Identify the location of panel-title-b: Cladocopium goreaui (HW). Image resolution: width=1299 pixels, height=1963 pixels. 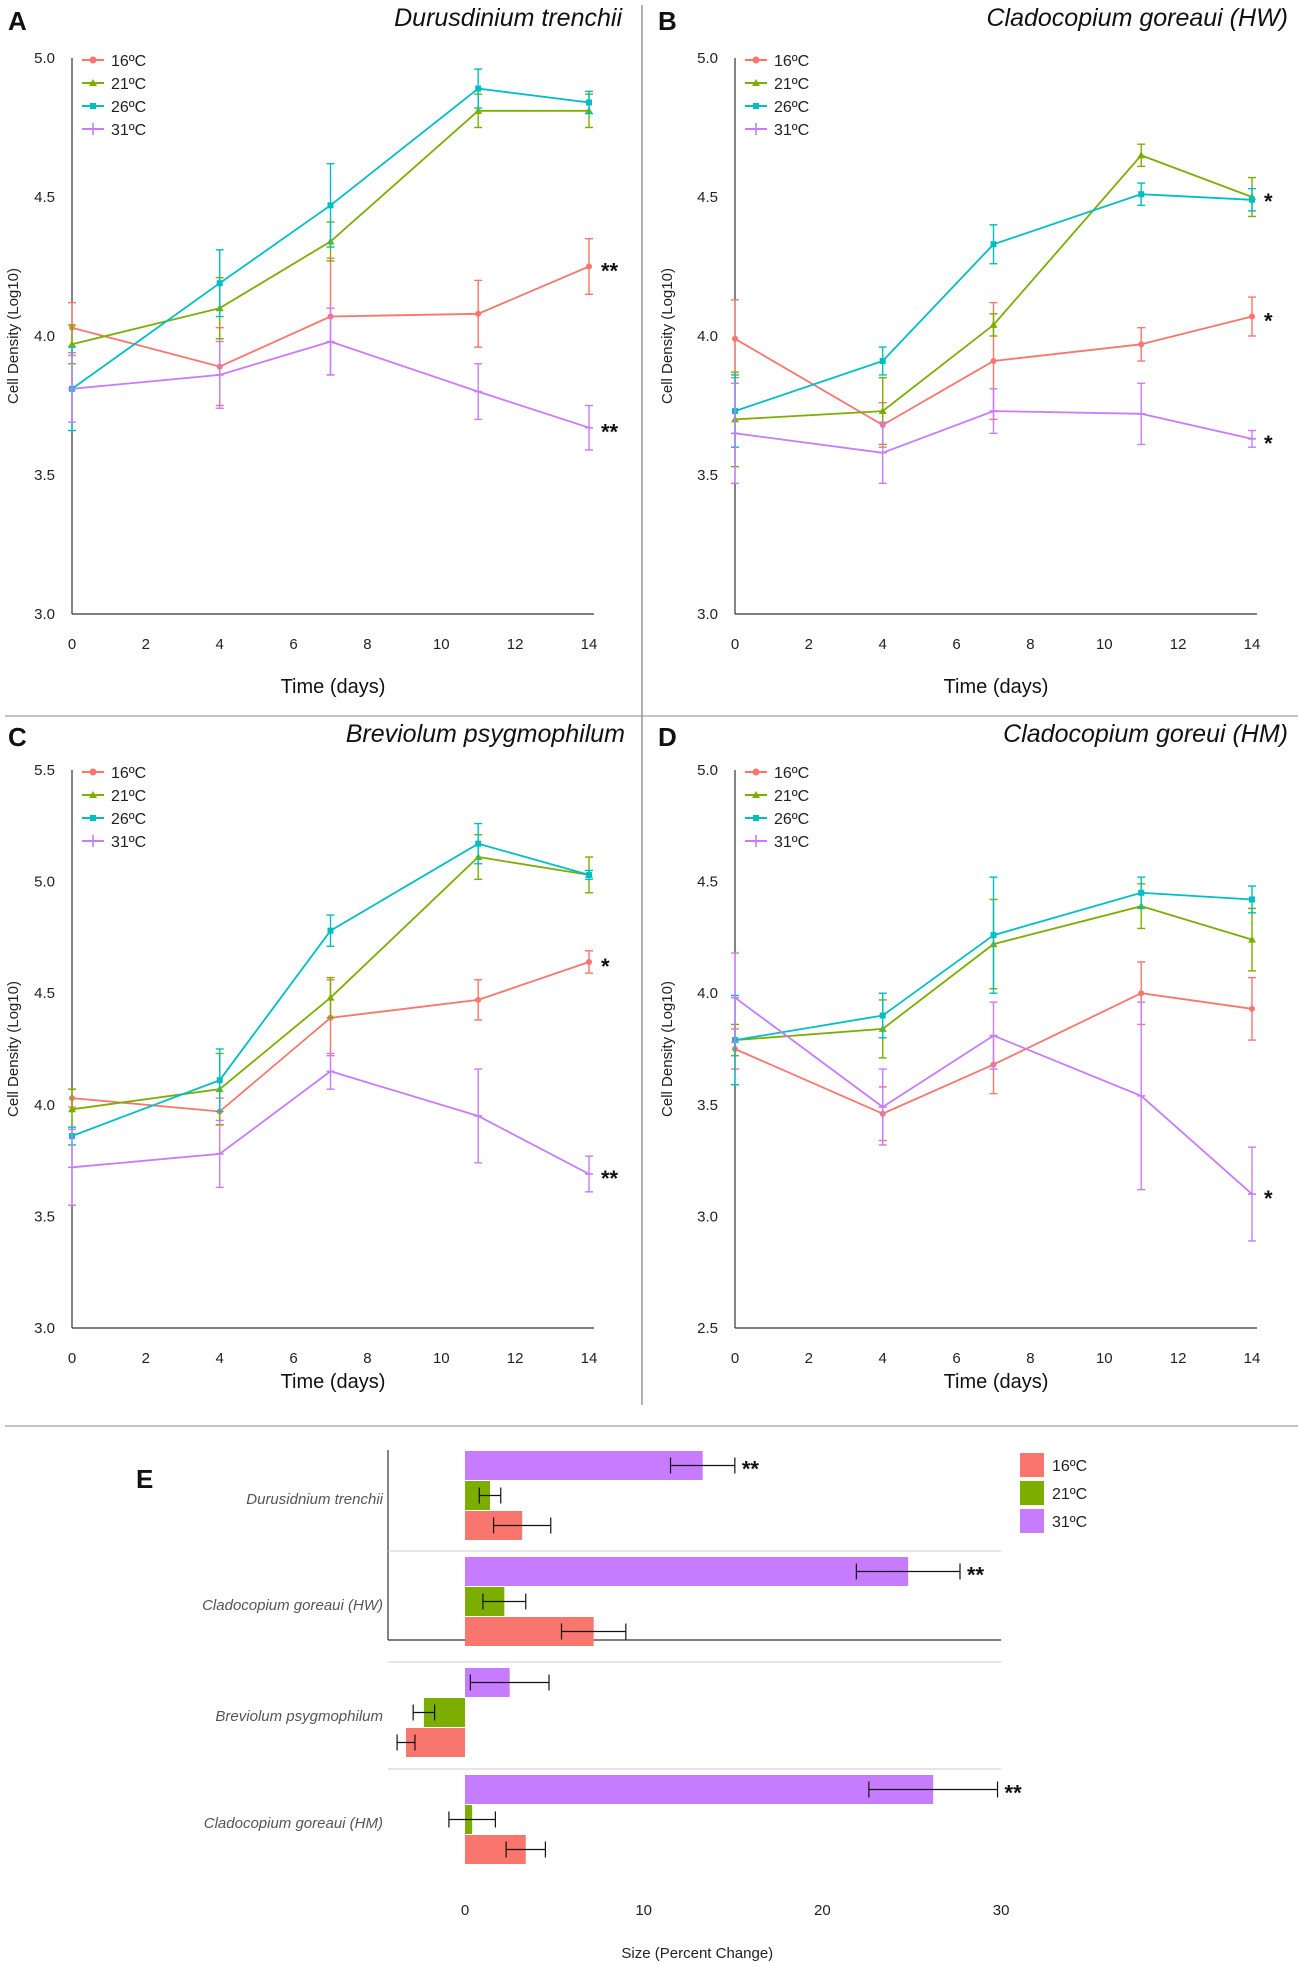
(1137, 18).